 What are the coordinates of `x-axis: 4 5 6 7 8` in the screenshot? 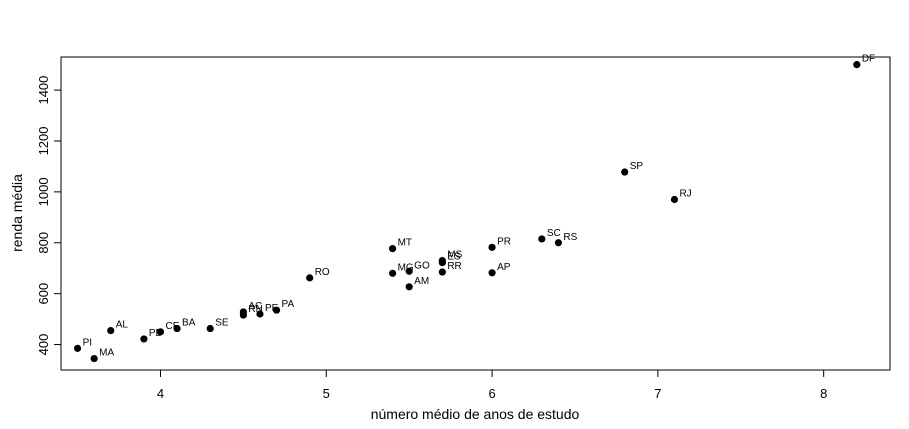 It's located at (492, 385).